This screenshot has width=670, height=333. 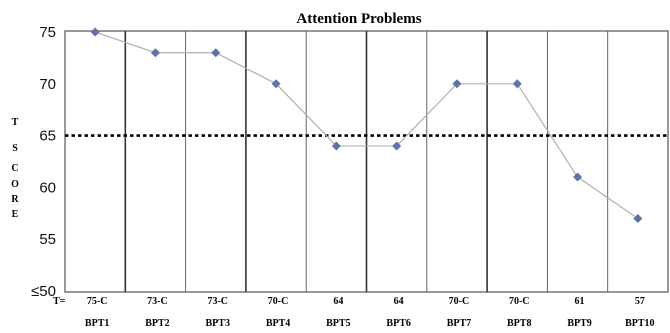 What do you see at coordinates (47, 136) in the screenshot?
I see `y-tick-label: 65` at bounding box center [47, 136].